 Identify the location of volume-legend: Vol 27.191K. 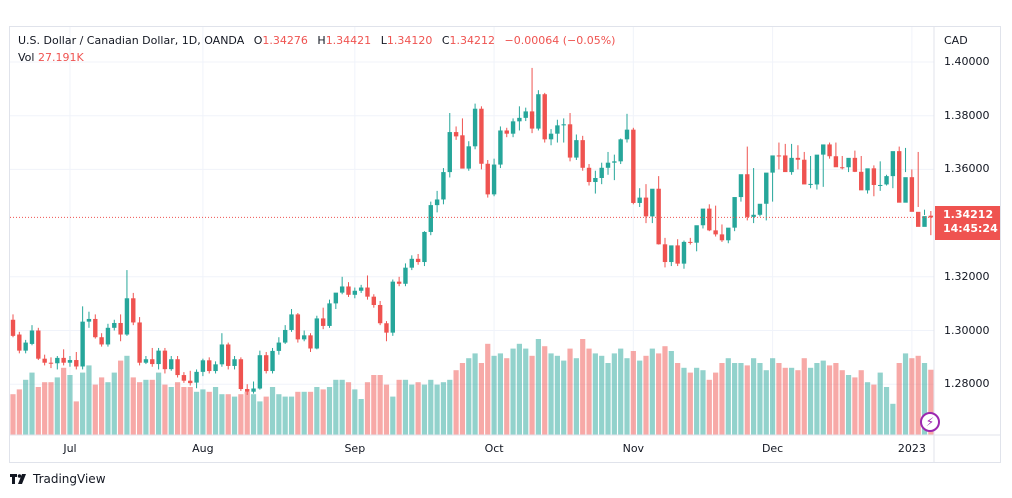
(51, 57).